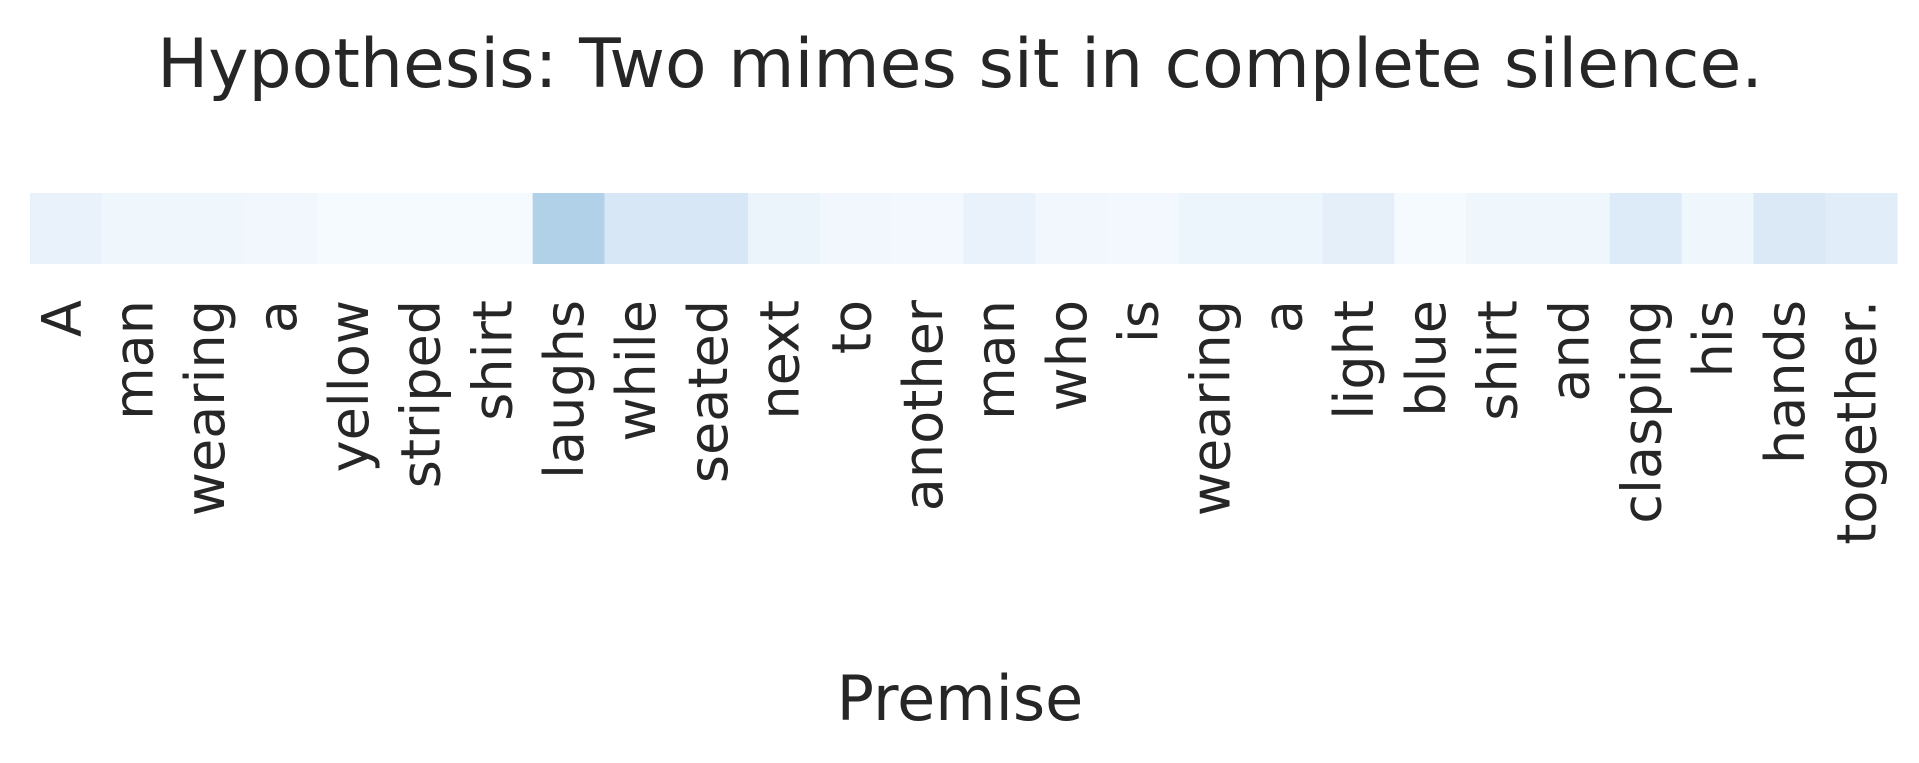 This screenshot has height=763, width=1919. What do you see at coordinates (1857, 422) in the screenshot?
I see `x-tick-label: together.` at bounding box center [1857, 422].